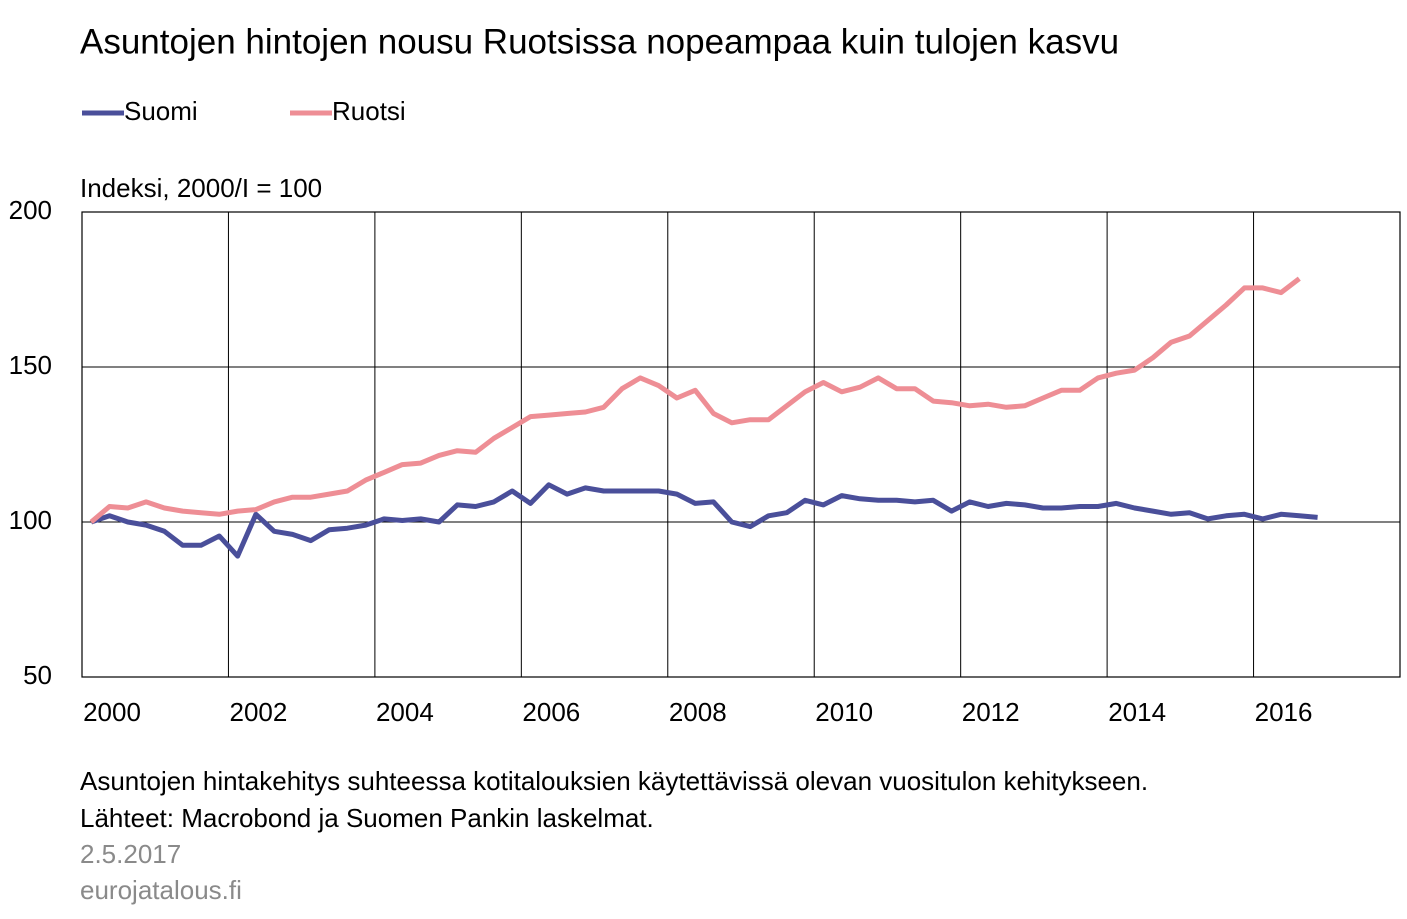 This screenshot has height=919, width=1407. I want to click on x-tick-label: 2012, so click(991, 712).